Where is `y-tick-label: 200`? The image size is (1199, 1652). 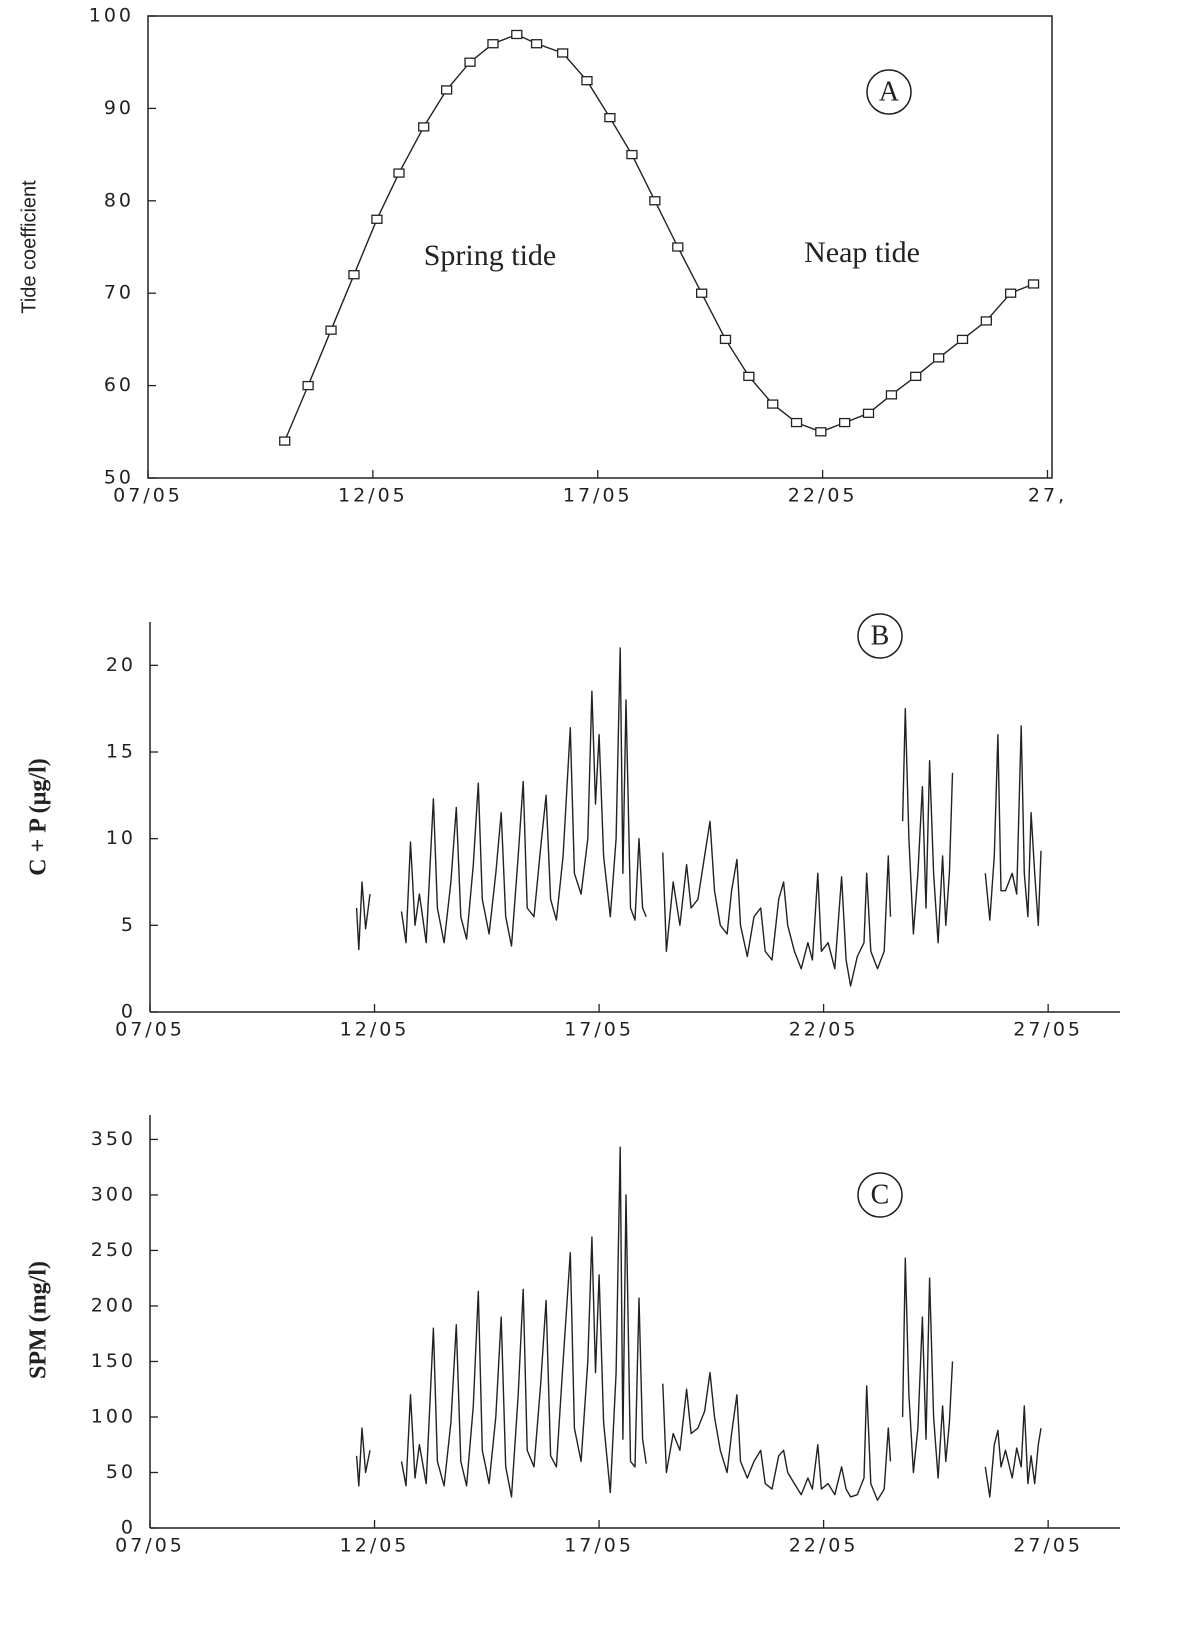 y-tick-label: 200 is located at coordinates (113, 1305).